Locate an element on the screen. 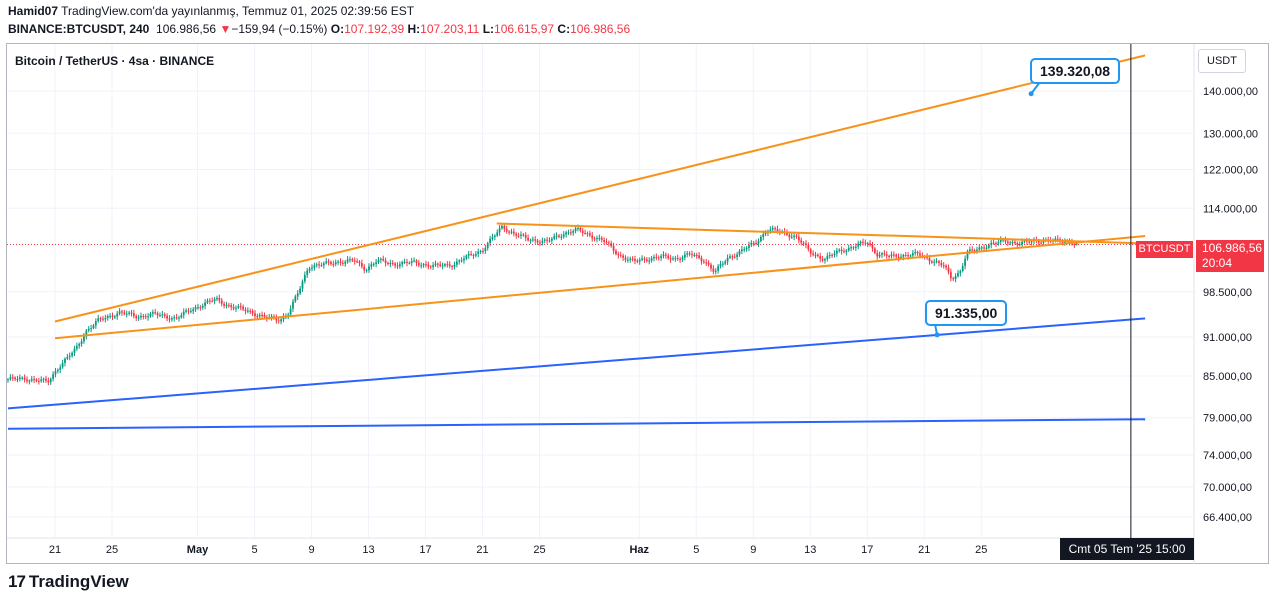 This screenshot has height=601, width=1275. author-name: Hamid07 is located at coordinates (33, 11).